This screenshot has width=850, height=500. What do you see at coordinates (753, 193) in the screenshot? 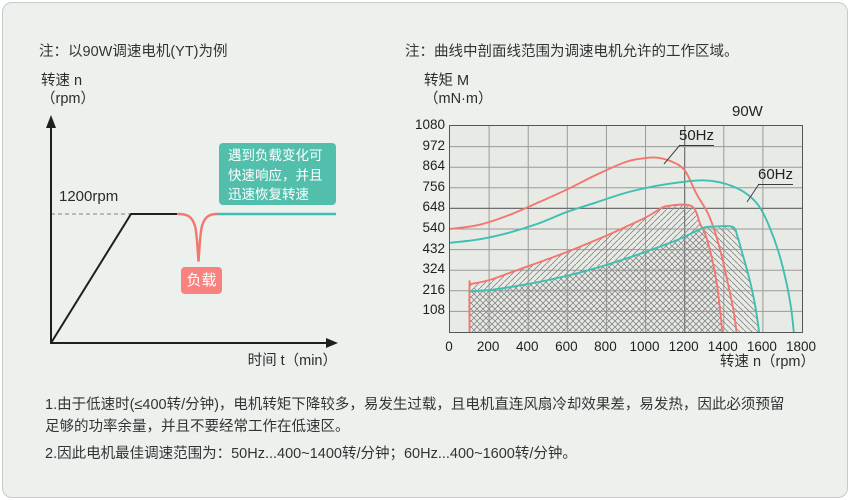
I see `pointer-line-60hz` at bounding box center [753, 193].